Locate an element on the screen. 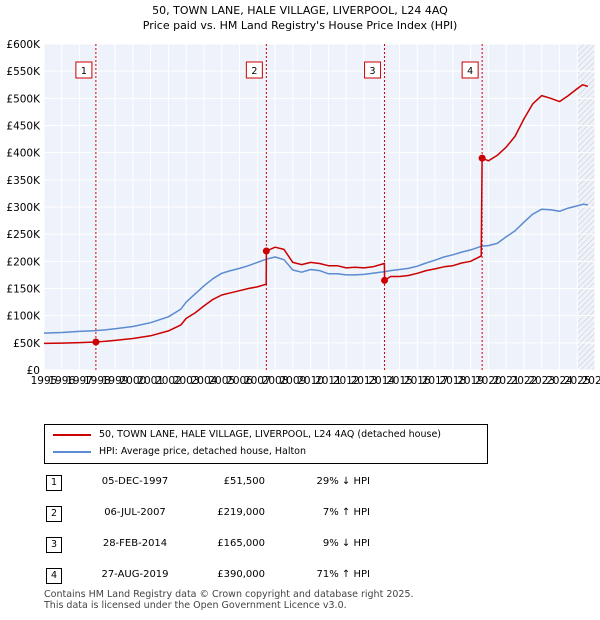 The image size is (600, 620). x-tick-label: 2005 is located at coordinates (221, 381).